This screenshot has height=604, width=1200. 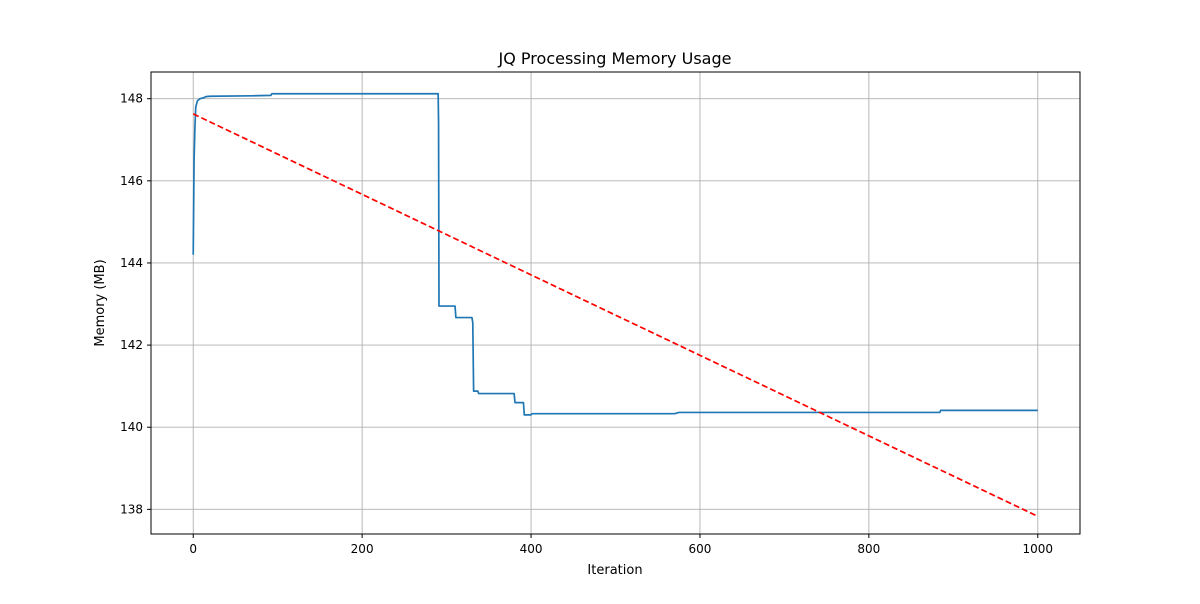 I want to click on y-axis-label: Memory (MB), so click(x=100, y=302).